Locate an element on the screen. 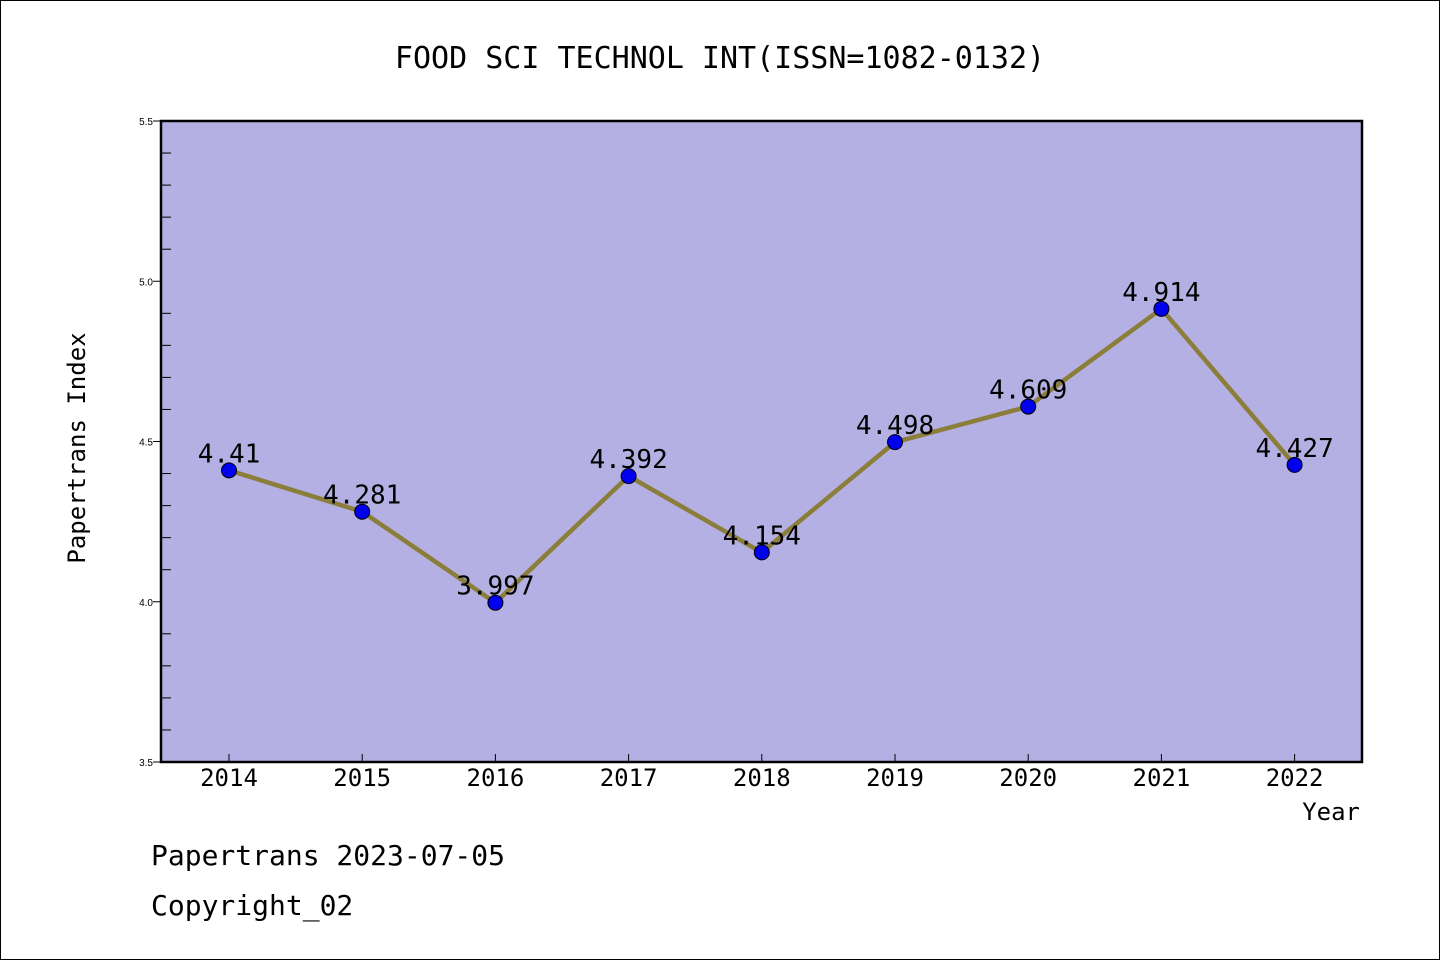 This screenshot has width=1440, height=960. x-tick-label: 2017 is located at coordinates (629, 778).